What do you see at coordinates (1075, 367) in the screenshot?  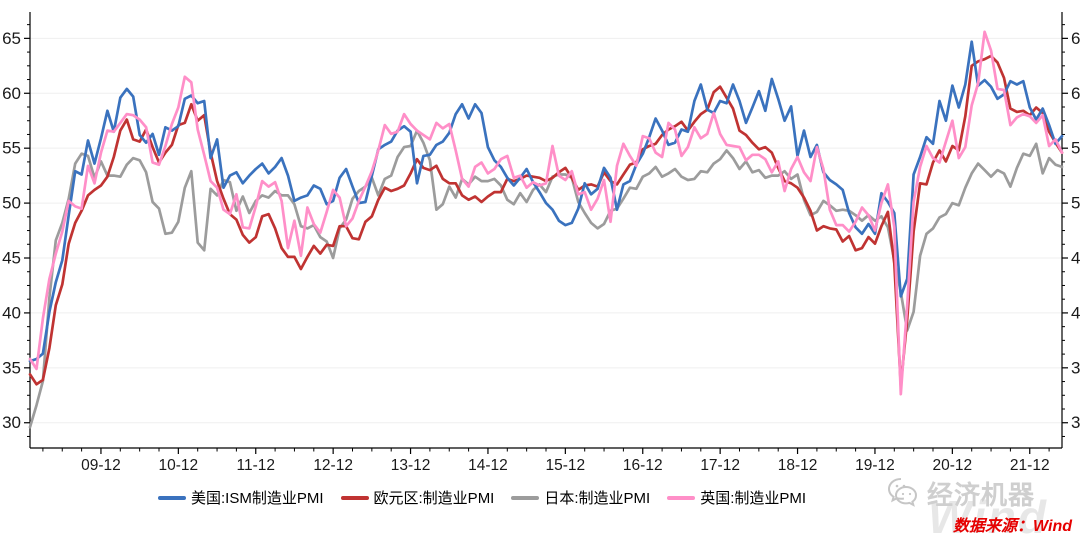 I see `y-axis-tick-label-right: 35` at bounding box center [1075, 367].